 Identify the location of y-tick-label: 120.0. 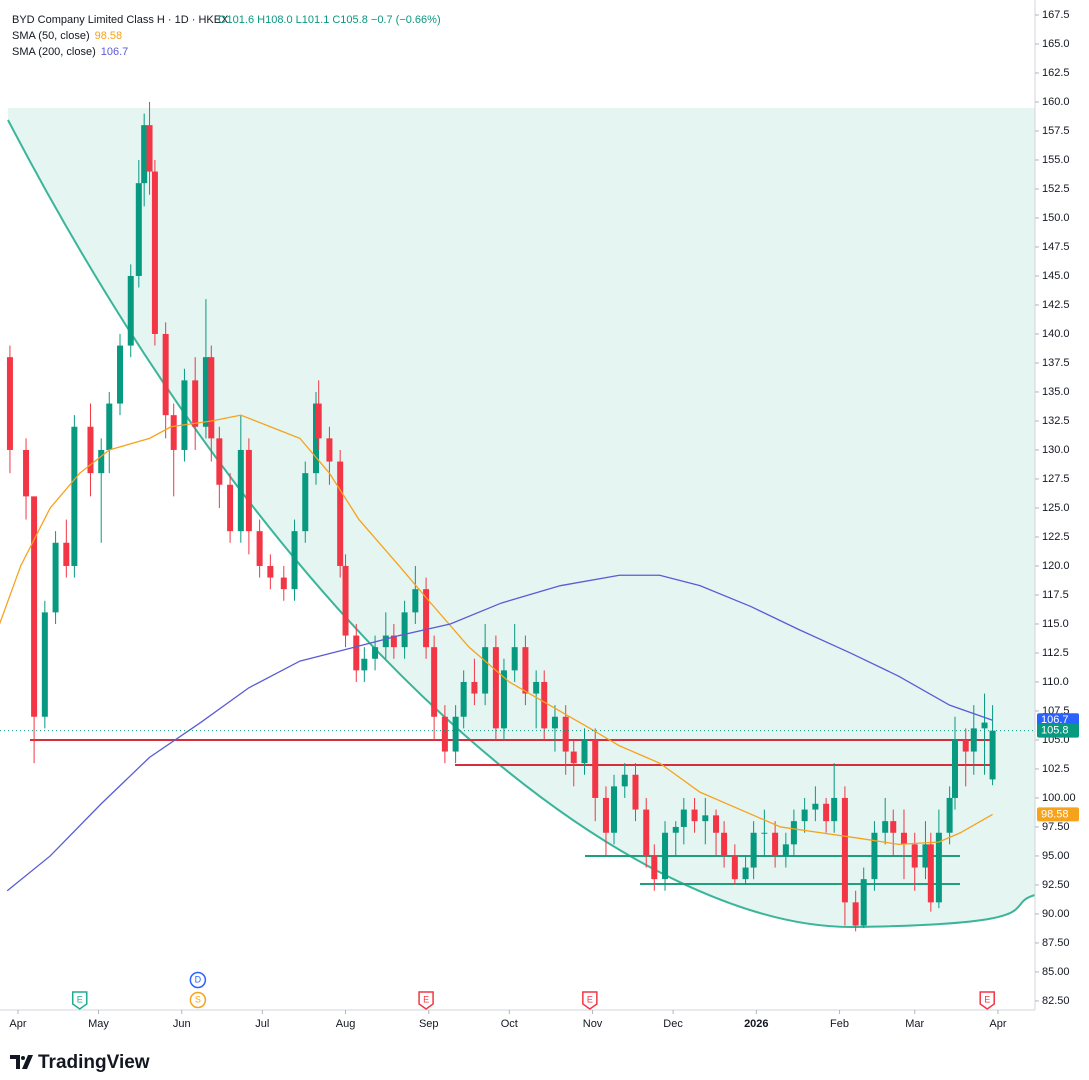
(1056, 566).